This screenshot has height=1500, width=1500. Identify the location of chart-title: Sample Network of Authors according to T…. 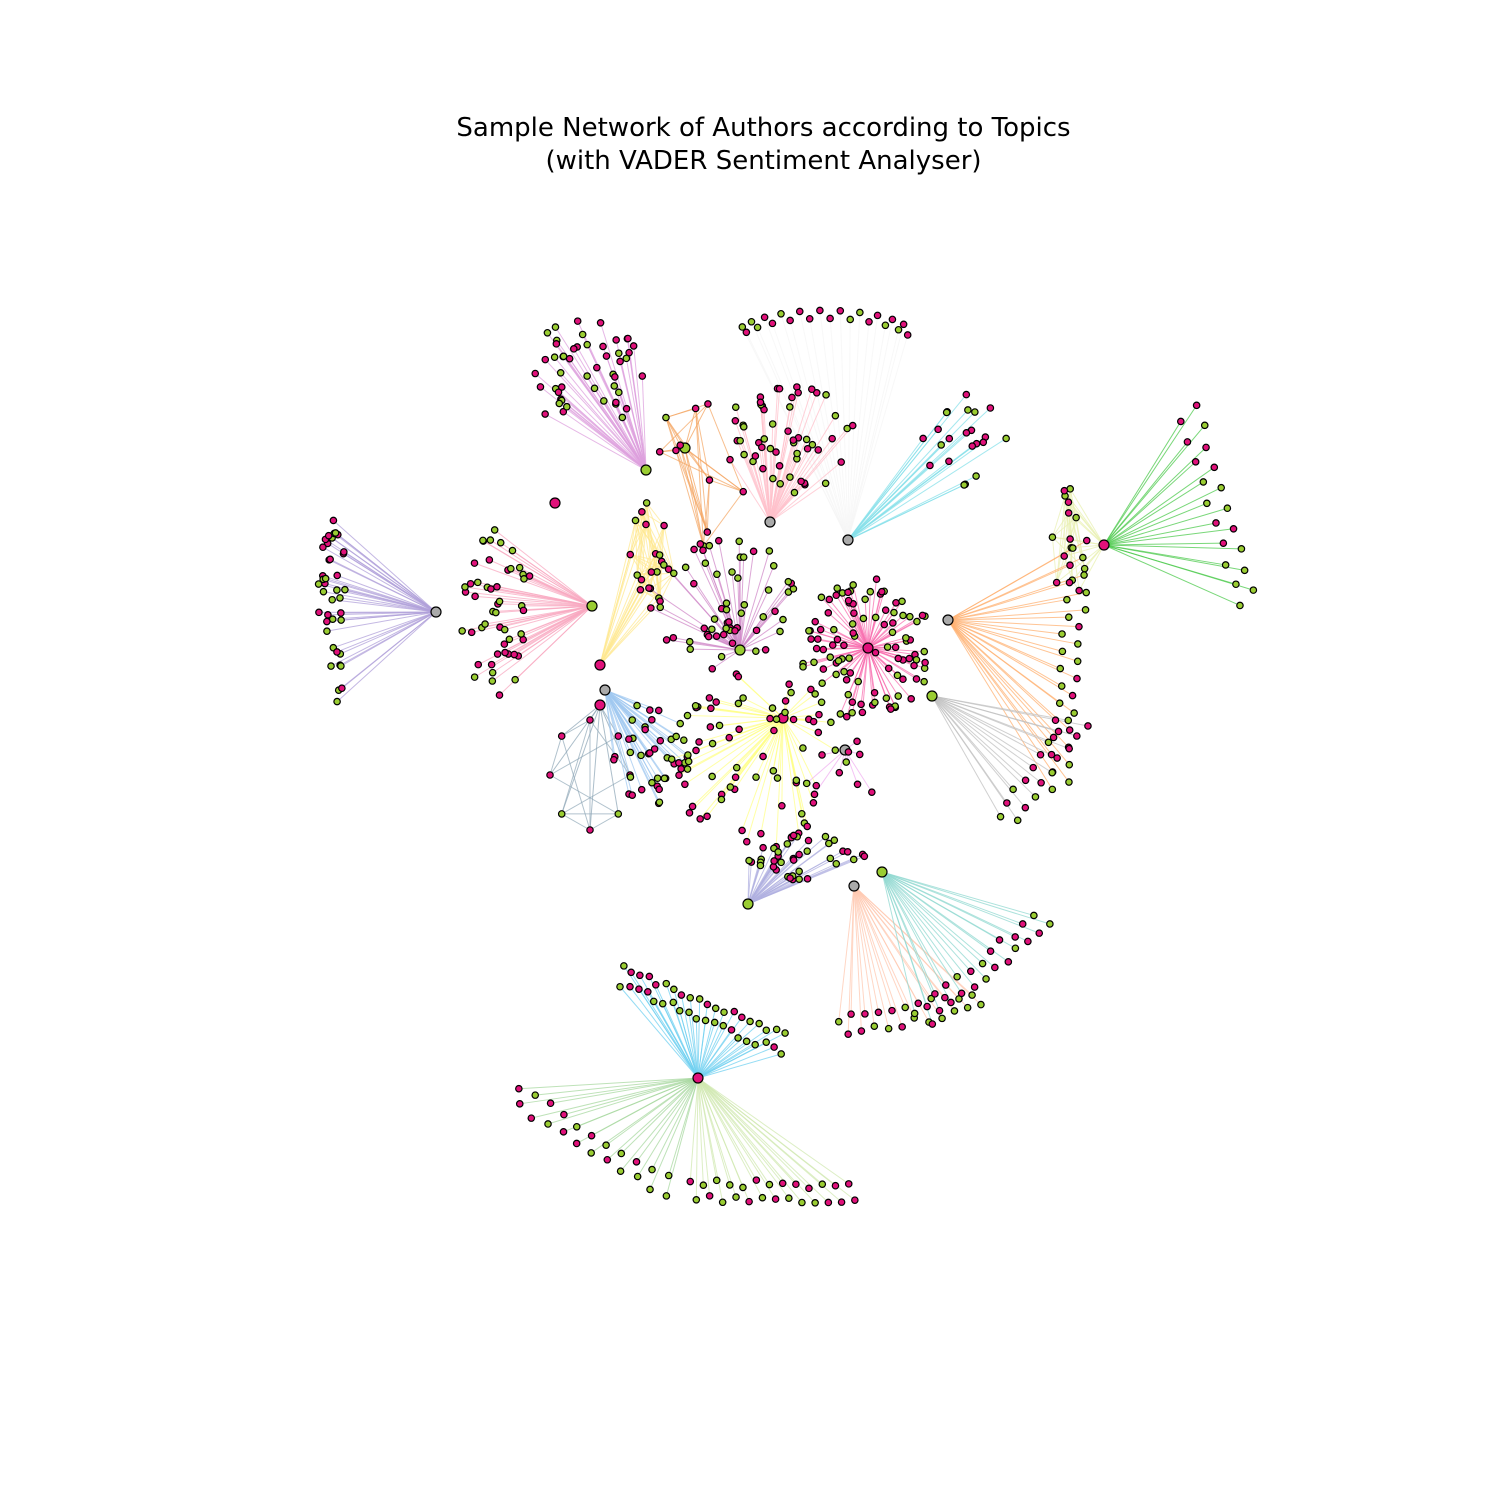
(750, 145).